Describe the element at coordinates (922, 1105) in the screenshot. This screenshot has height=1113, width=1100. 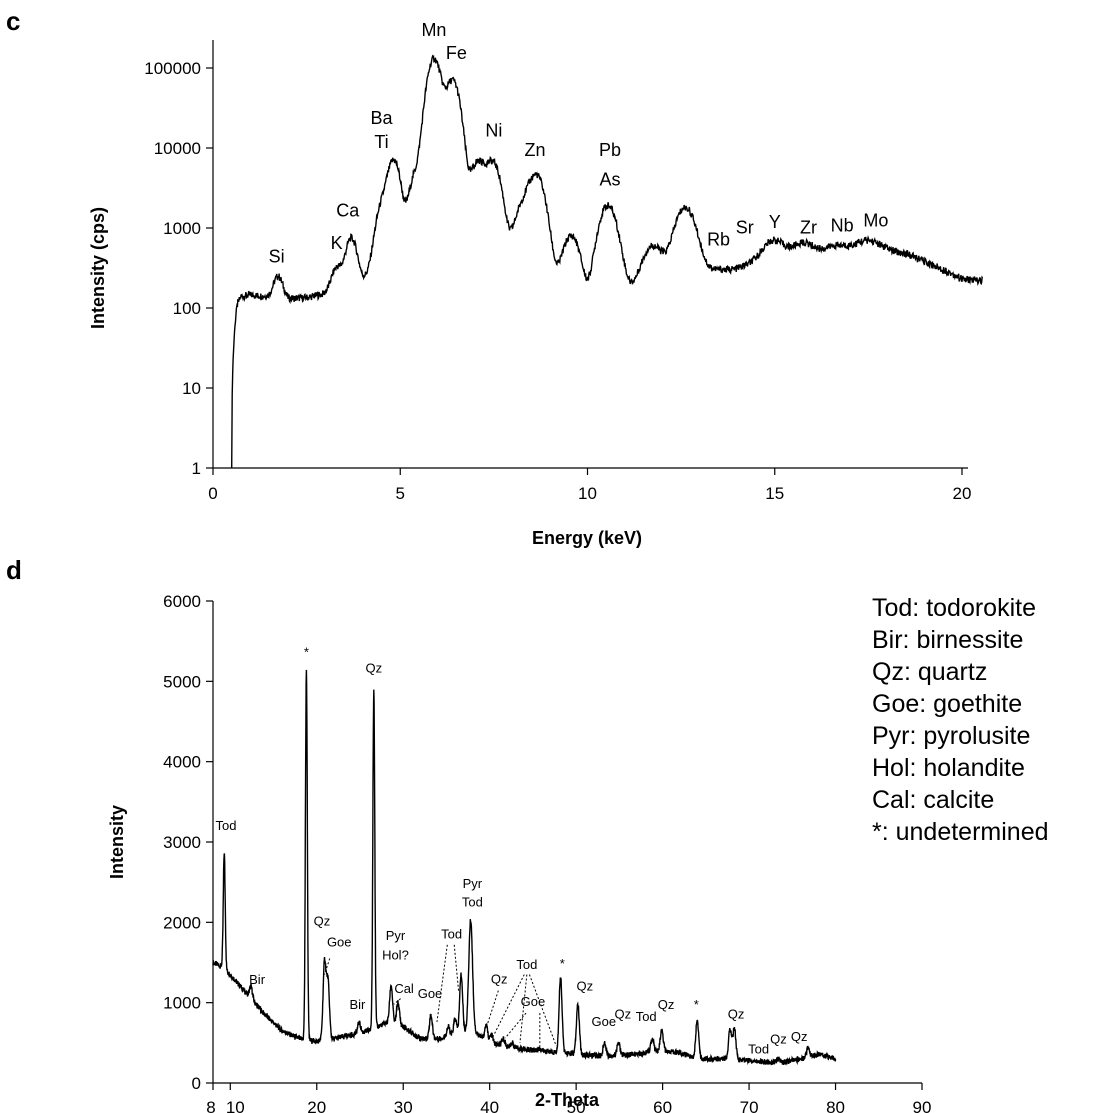
I see `x-tick-label-d: 90` at that location.